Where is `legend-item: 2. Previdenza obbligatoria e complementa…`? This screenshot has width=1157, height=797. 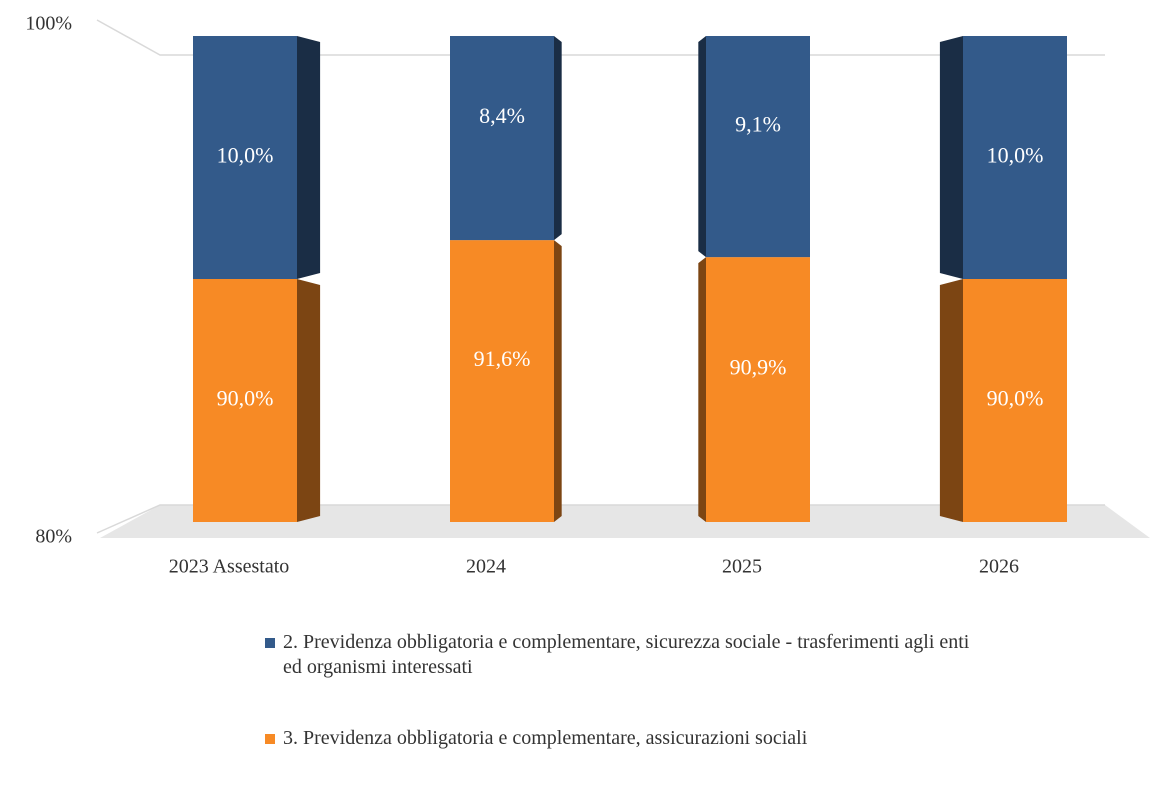
legend-item: 2. Previdenza obbligatoria e complementa… is located at coordinates (625, 655).